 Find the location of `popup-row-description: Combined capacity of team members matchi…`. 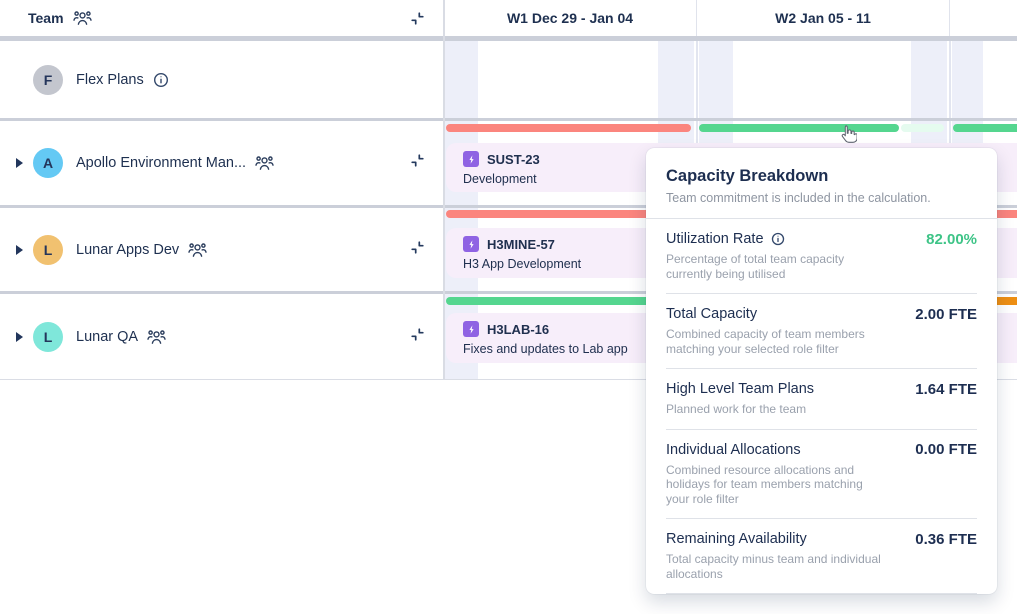

popup-row-description: Combined capacity of team members matchi… is located at coordinates (765, 341).